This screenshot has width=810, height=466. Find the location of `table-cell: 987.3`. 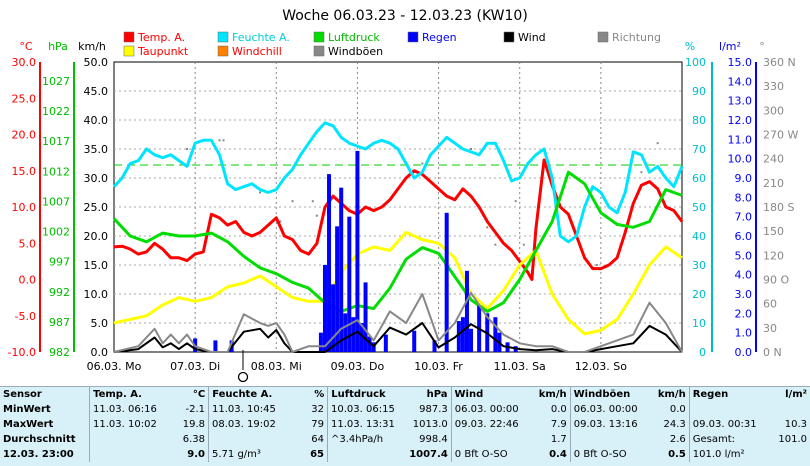

table-cell: 987.3 is located at coordinates (433, 409).